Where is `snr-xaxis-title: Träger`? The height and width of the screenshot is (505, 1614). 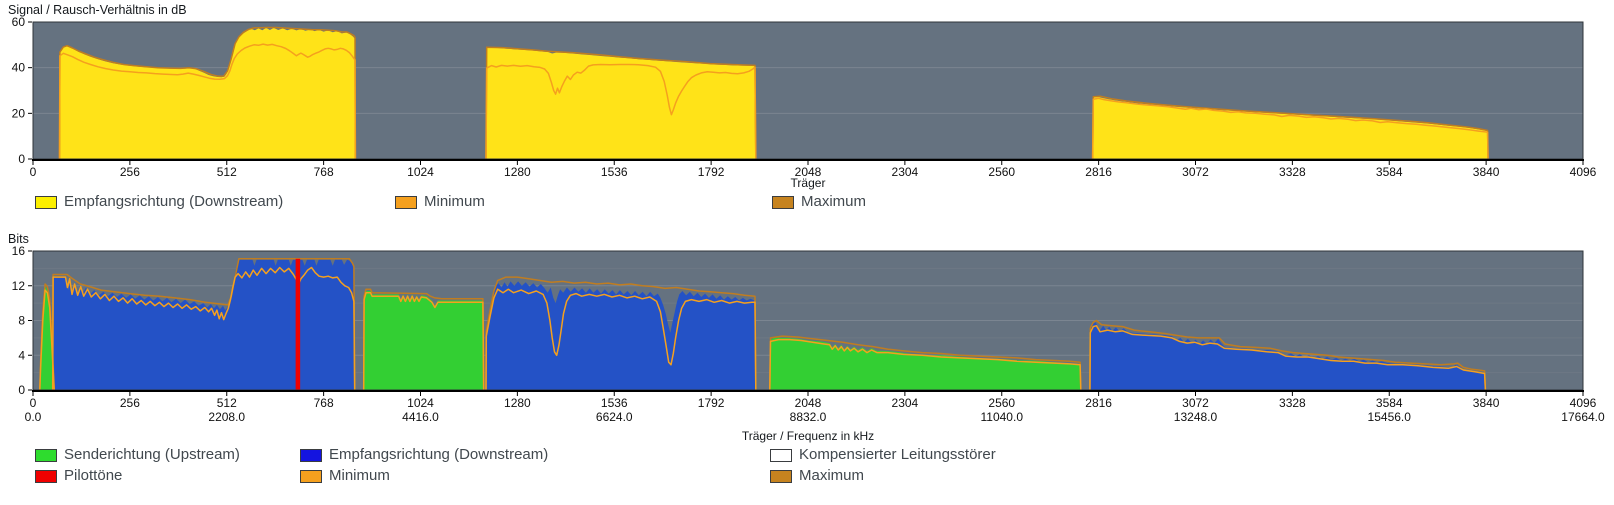
snr-xaxis-title: Träger is located at coordinates (808, 183).